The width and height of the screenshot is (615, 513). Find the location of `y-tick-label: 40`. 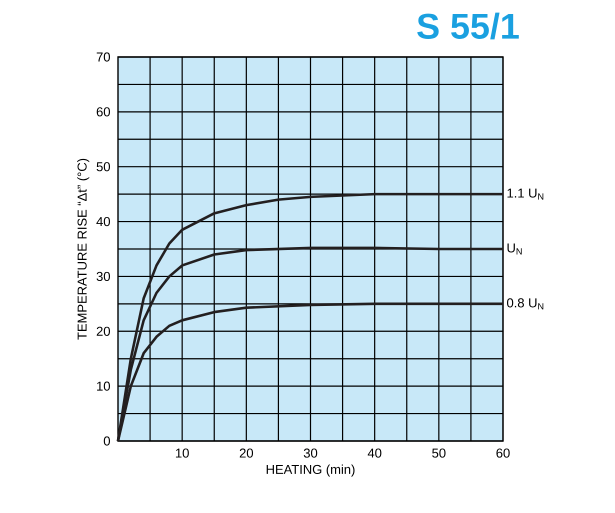

y-tick-label: 40 is located at coordinates (103, 221).